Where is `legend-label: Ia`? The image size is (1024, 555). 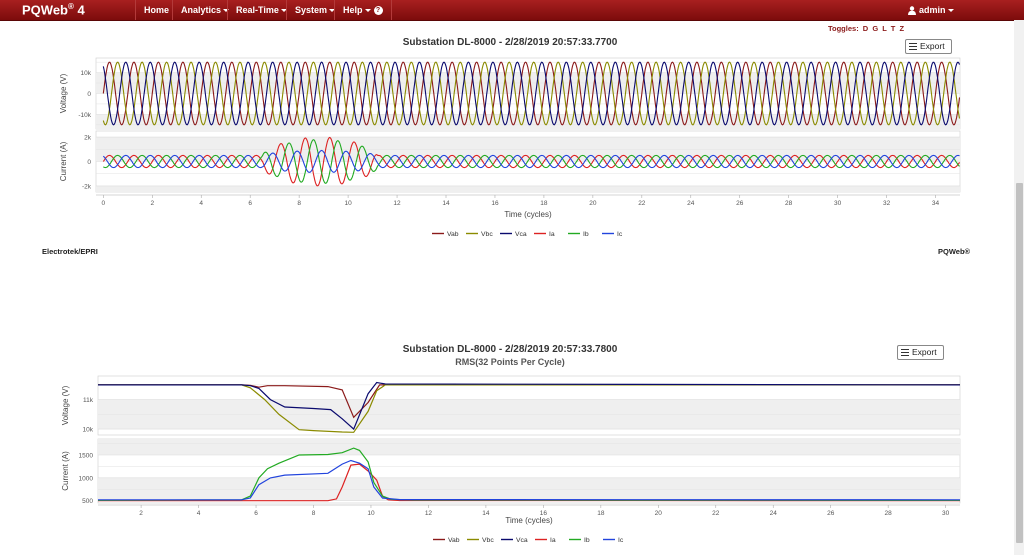 legend-label: Ia is located at coordinates (552, 234).